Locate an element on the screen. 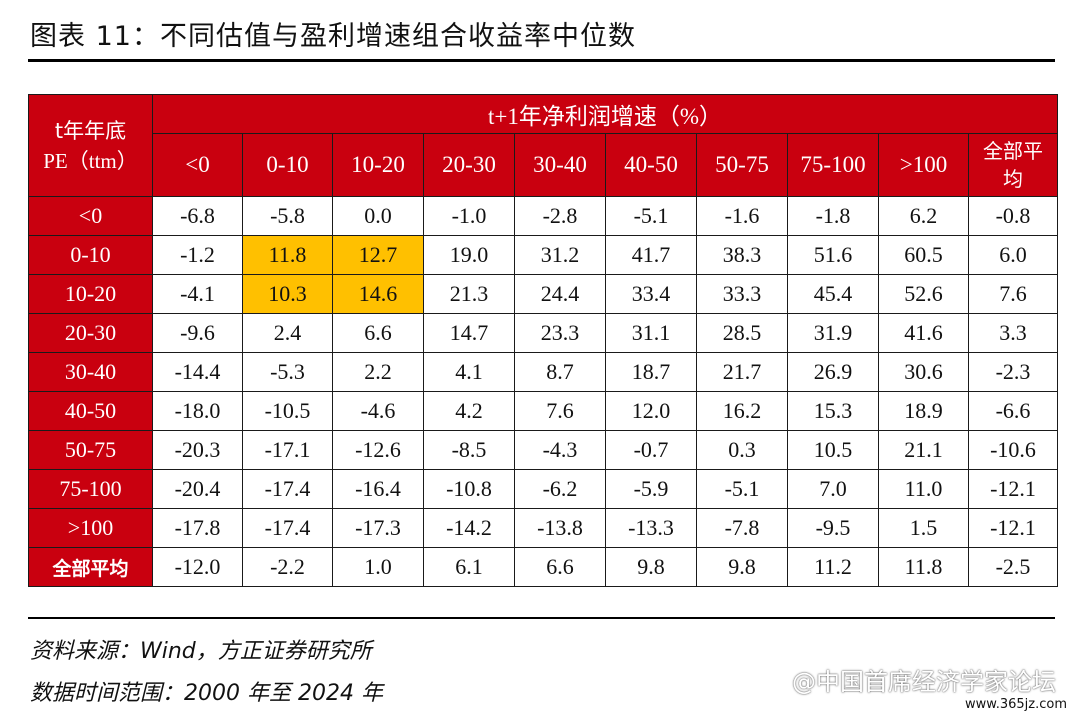 The height and width of the screenshot is (719, 1080). row-label: 0-10 is located at coordinates (90, 255).